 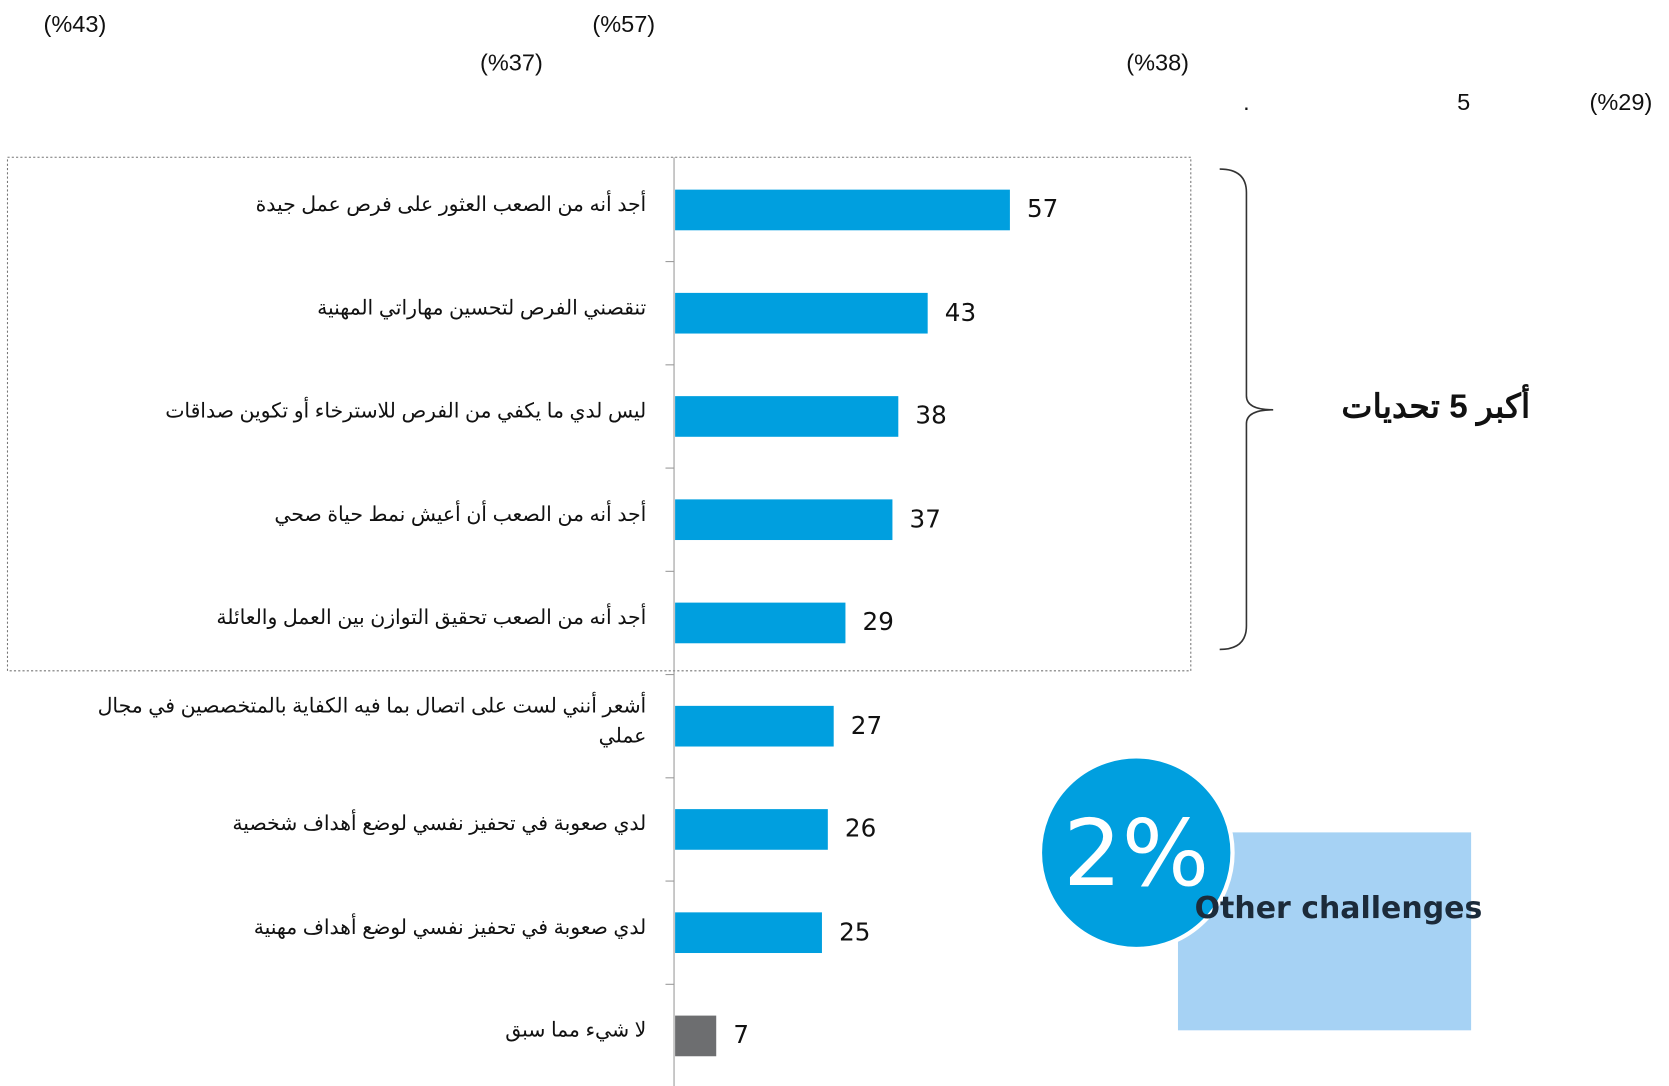 What do you see at coordinates (1435, 404) in the screenshot?
I see `bracket-label: أكبر 5 تحديات` at bounding box center [1435, 404].